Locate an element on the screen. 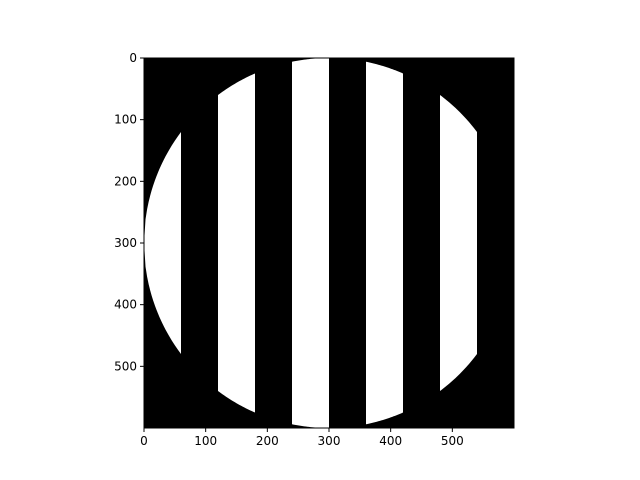  y-tick-label-400: 400 is located at coordinates (125, 305).